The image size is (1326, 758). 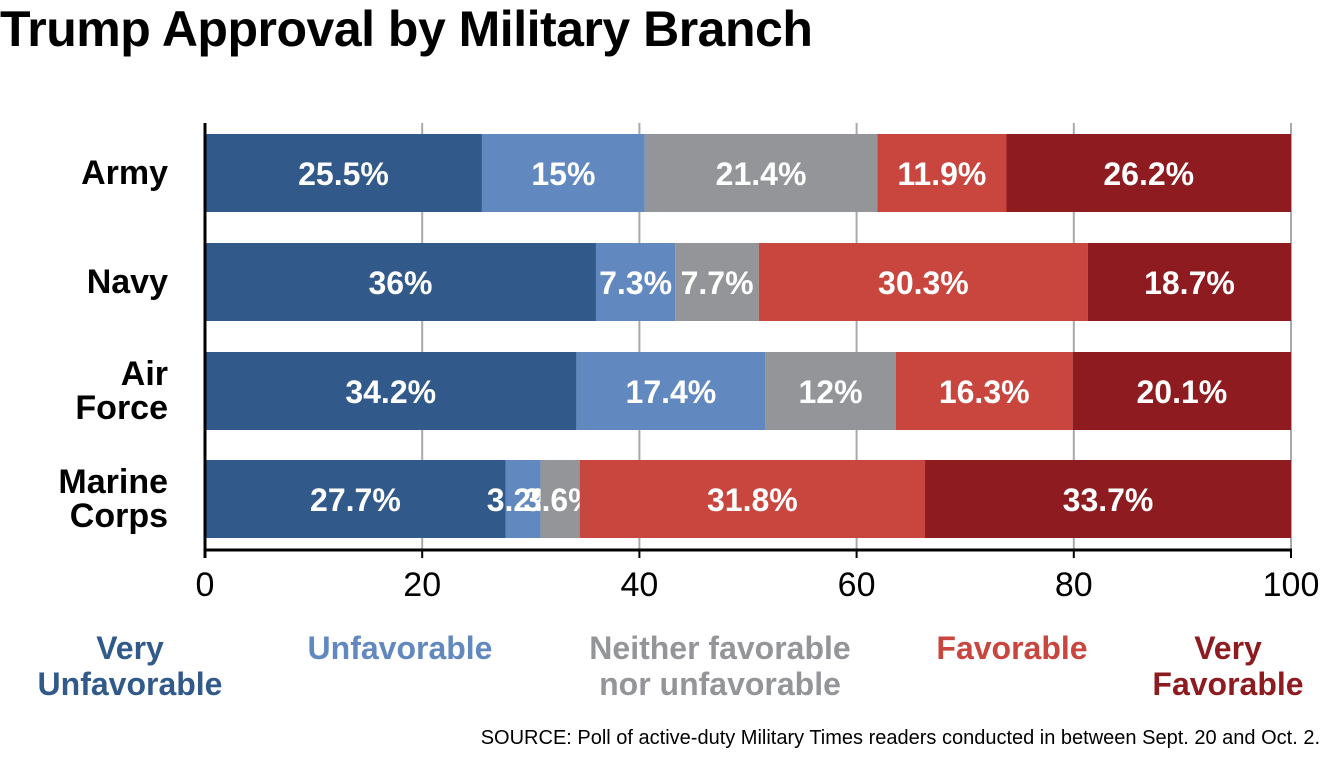 I want to click on legend-item: Favorable, so click(x=1012, y=648).